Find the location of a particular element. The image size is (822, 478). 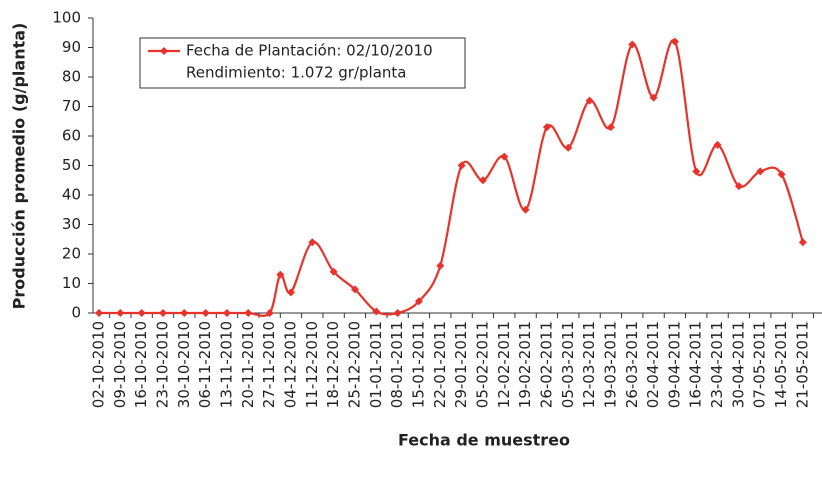

x-tick-label: 19-03-2011 is located at coordinates (610, 364).